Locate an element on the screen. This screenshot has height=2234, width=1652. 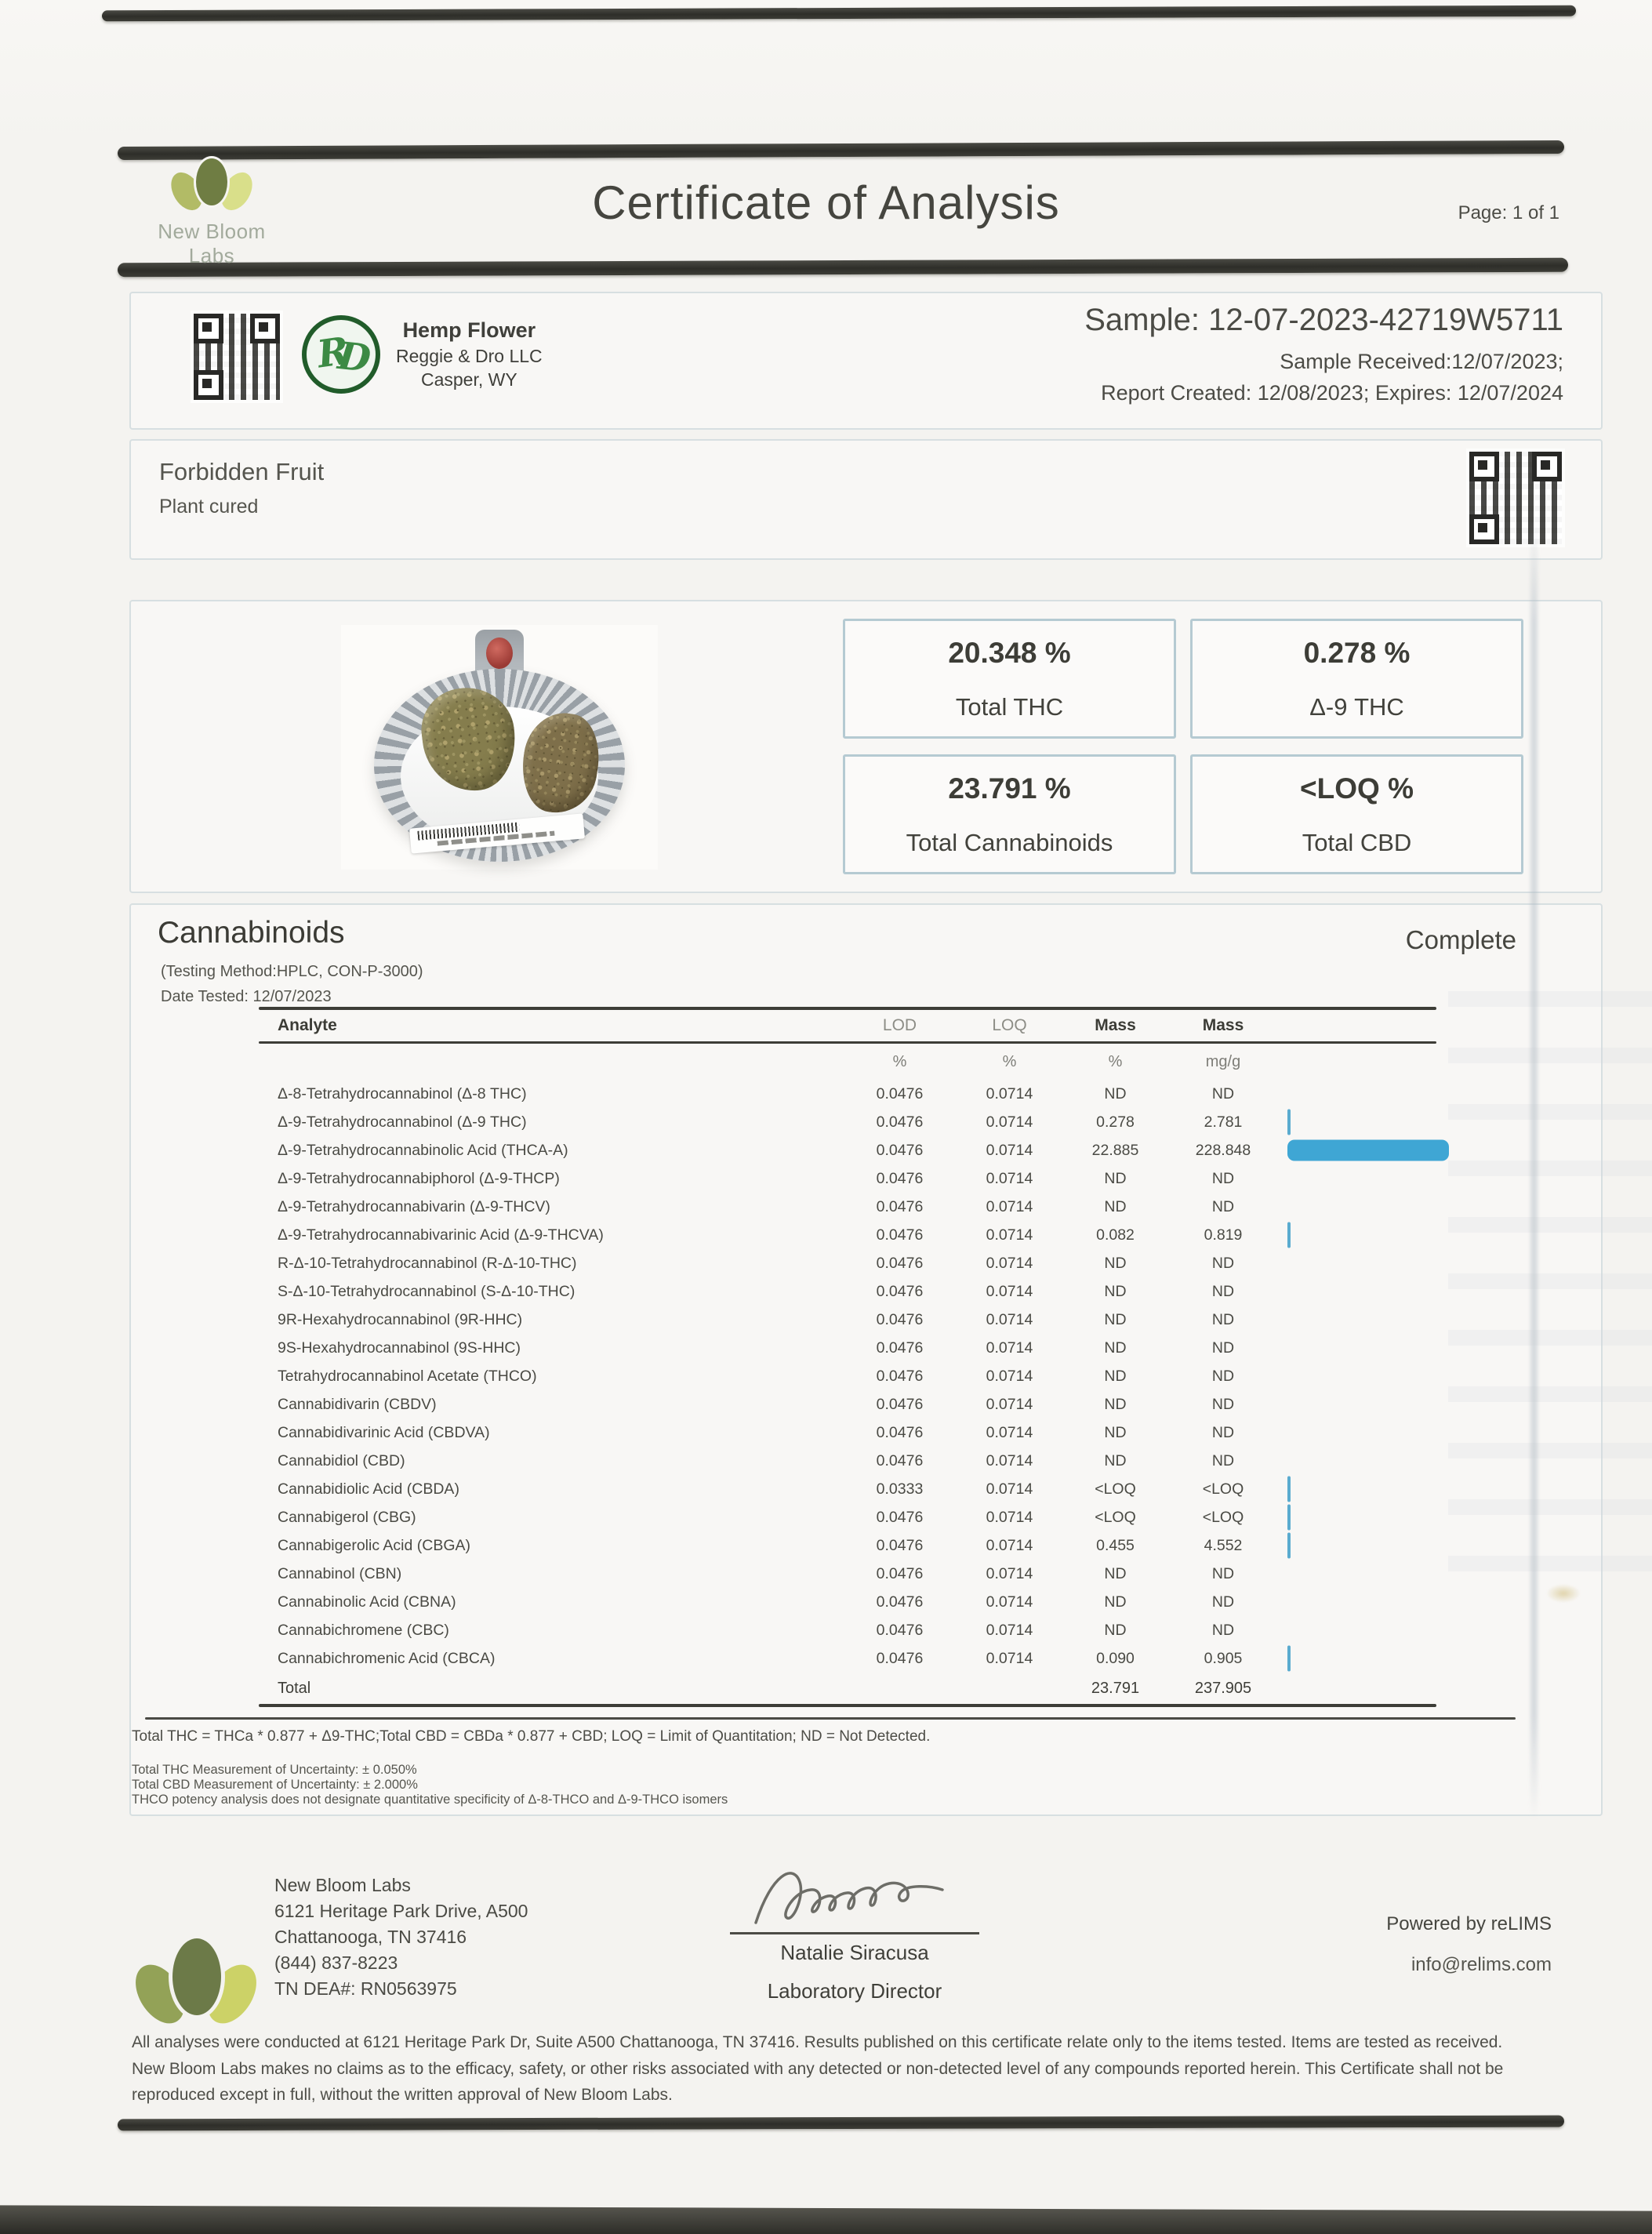
signature-line is located at coordinates (854, 1933).